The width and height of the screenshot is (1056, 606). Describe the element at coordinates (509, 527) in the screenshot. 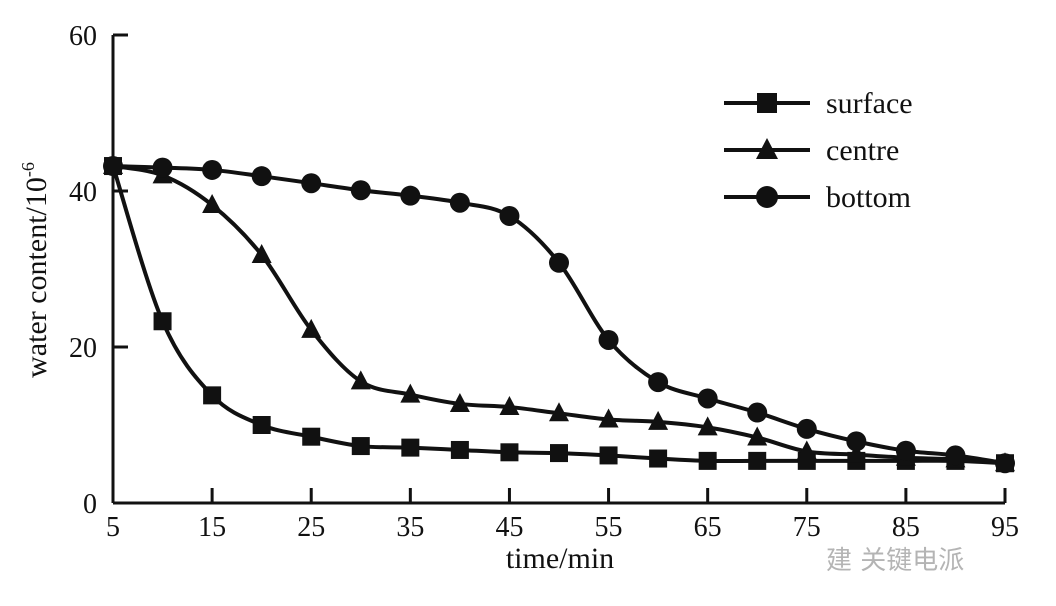

I see `x-tick-label: 45` at that location.